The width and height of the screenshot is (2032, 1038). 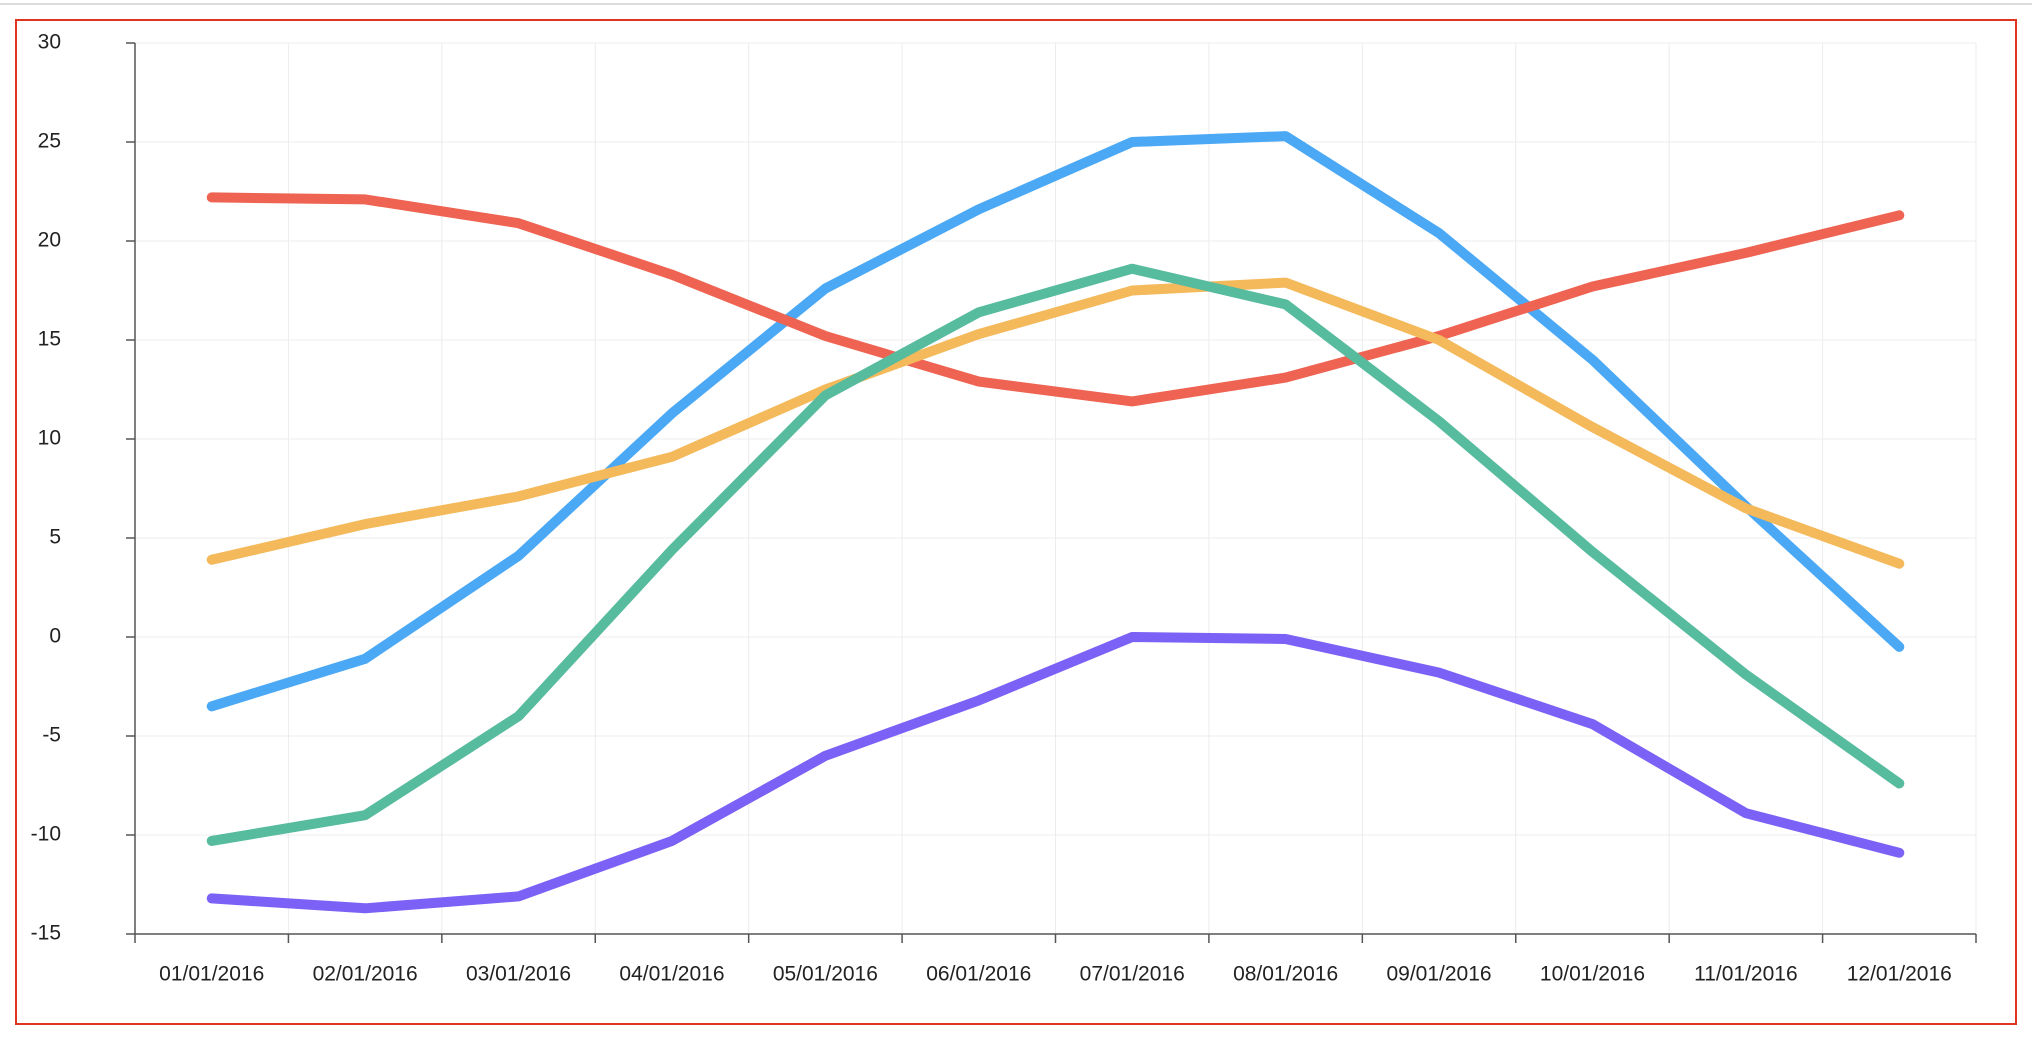 What do you see at coordinates (1592, 974) in the screenshot?
I see `x-tick-label: 10/01/2016` at bounding box center [1592, 974].